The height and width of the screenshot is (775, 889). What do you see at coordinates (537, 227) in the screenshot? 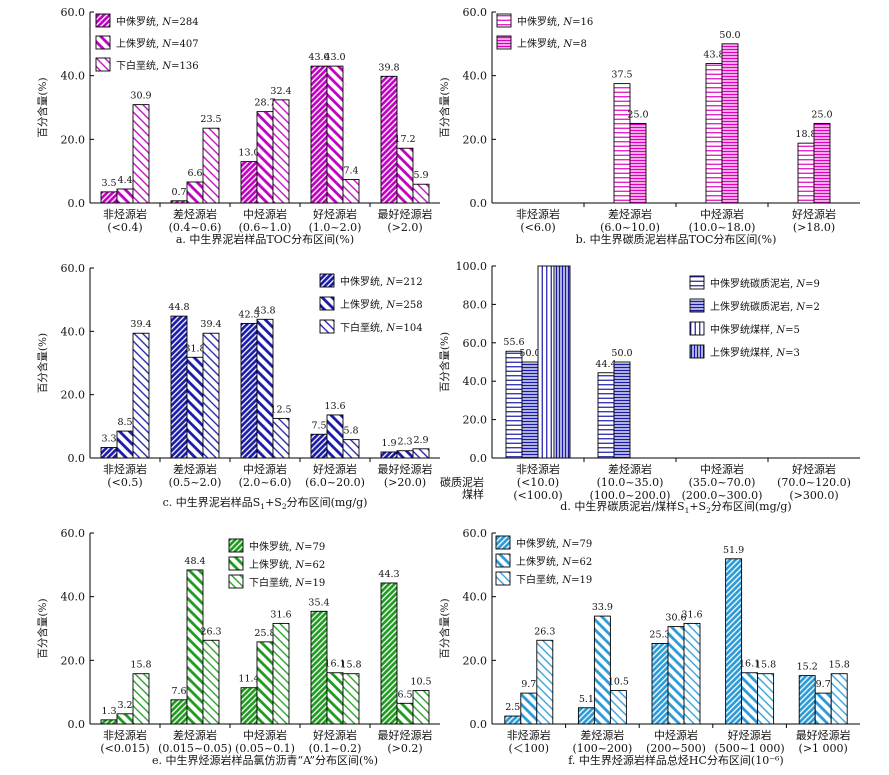
I see `x-tick-label: (<6.0)` at bounding box center [537, 227].